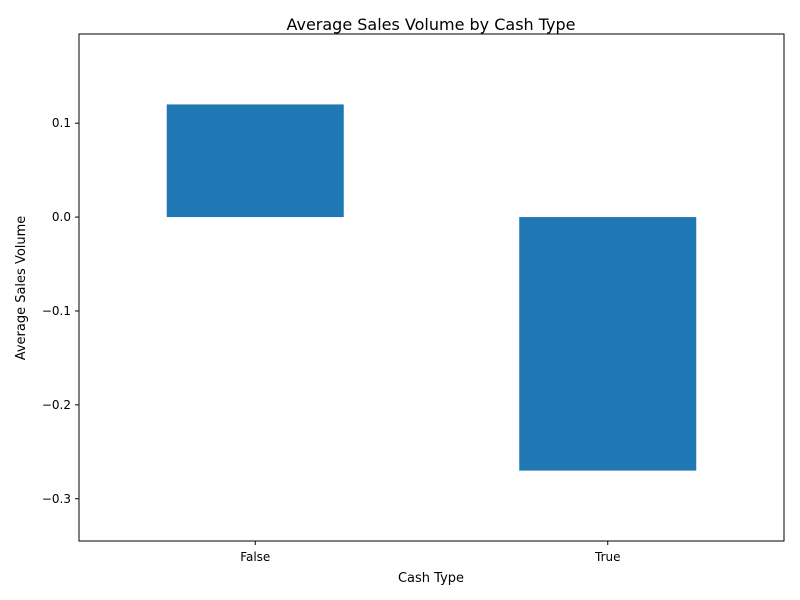 The image size is (800, 600). Describe the element at coordinates (430, 24) in the screenshot. I see `chart-title: Average Sales Volume by Cash Type` at that location.